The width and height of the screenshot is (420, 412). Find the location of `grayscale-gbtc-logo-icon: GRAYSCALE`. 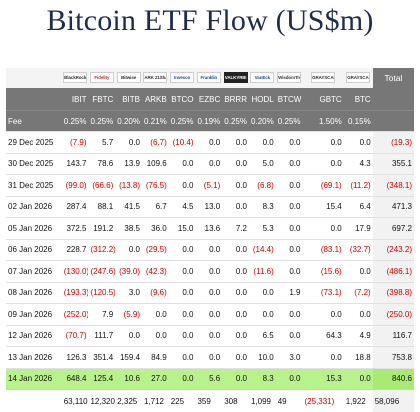

grayscale-gbtc-logo-icon: GRAYSCALE is located at coordinates (323, 77).